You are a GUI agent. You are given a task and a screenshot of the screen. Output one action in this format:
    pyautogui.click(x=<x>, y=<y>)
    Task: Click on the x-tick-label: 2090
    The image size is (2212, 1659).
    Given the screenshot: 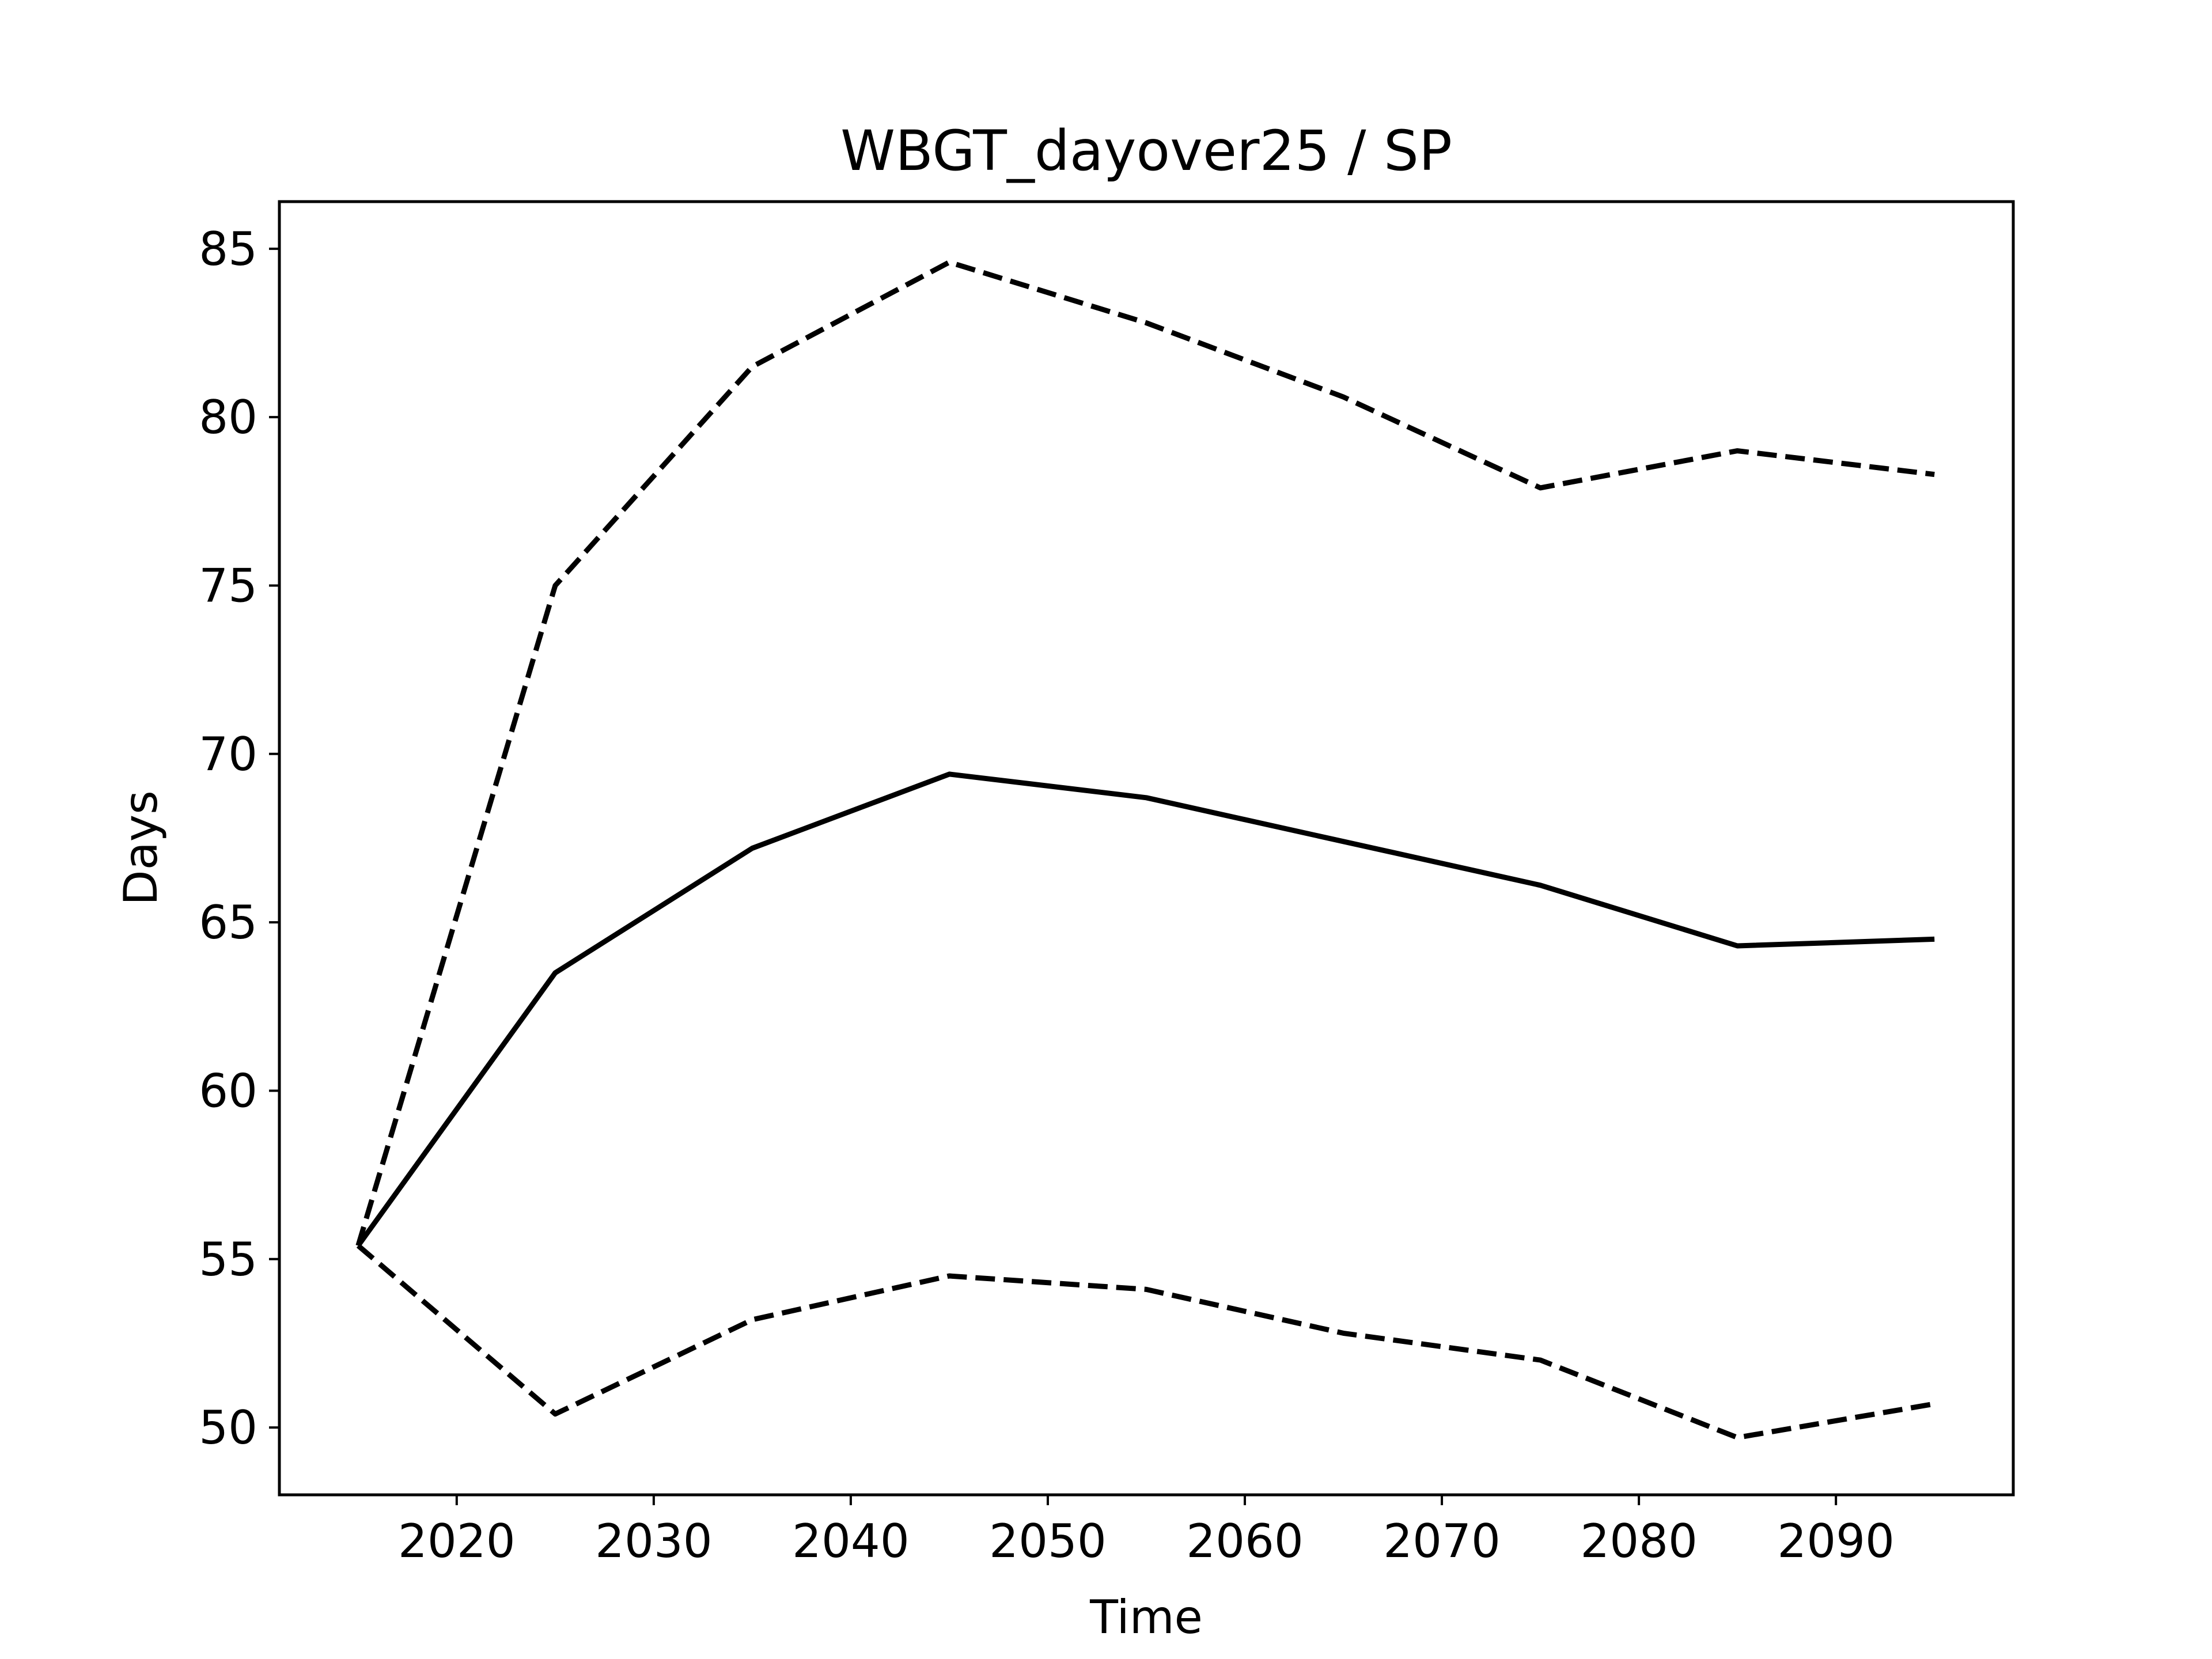 What is the action you would take?
    pyautogui.click(x=1836, y=1541)
    